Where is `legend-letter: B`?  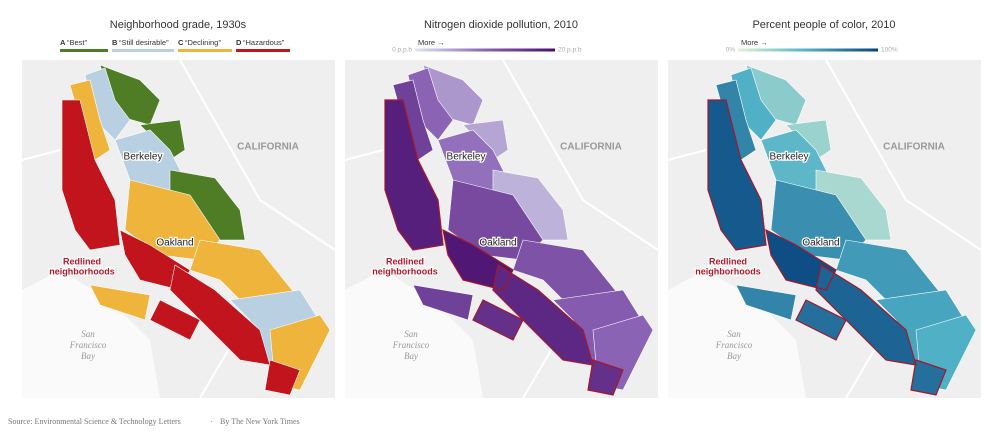 legend-letter: B is located at coordinates (115, 42).